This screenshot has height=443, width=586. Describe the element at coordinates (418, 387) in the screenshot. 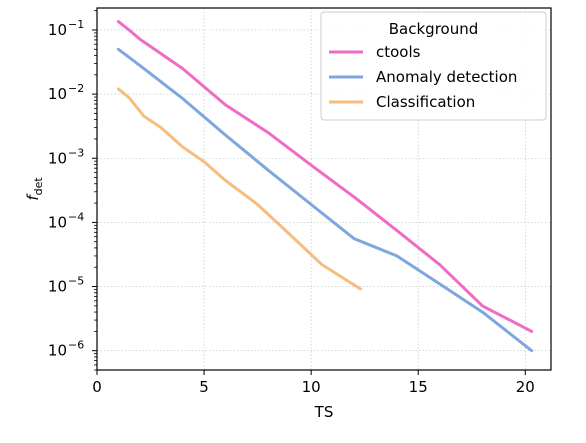

I see `x-tick-label: 15` at that location.